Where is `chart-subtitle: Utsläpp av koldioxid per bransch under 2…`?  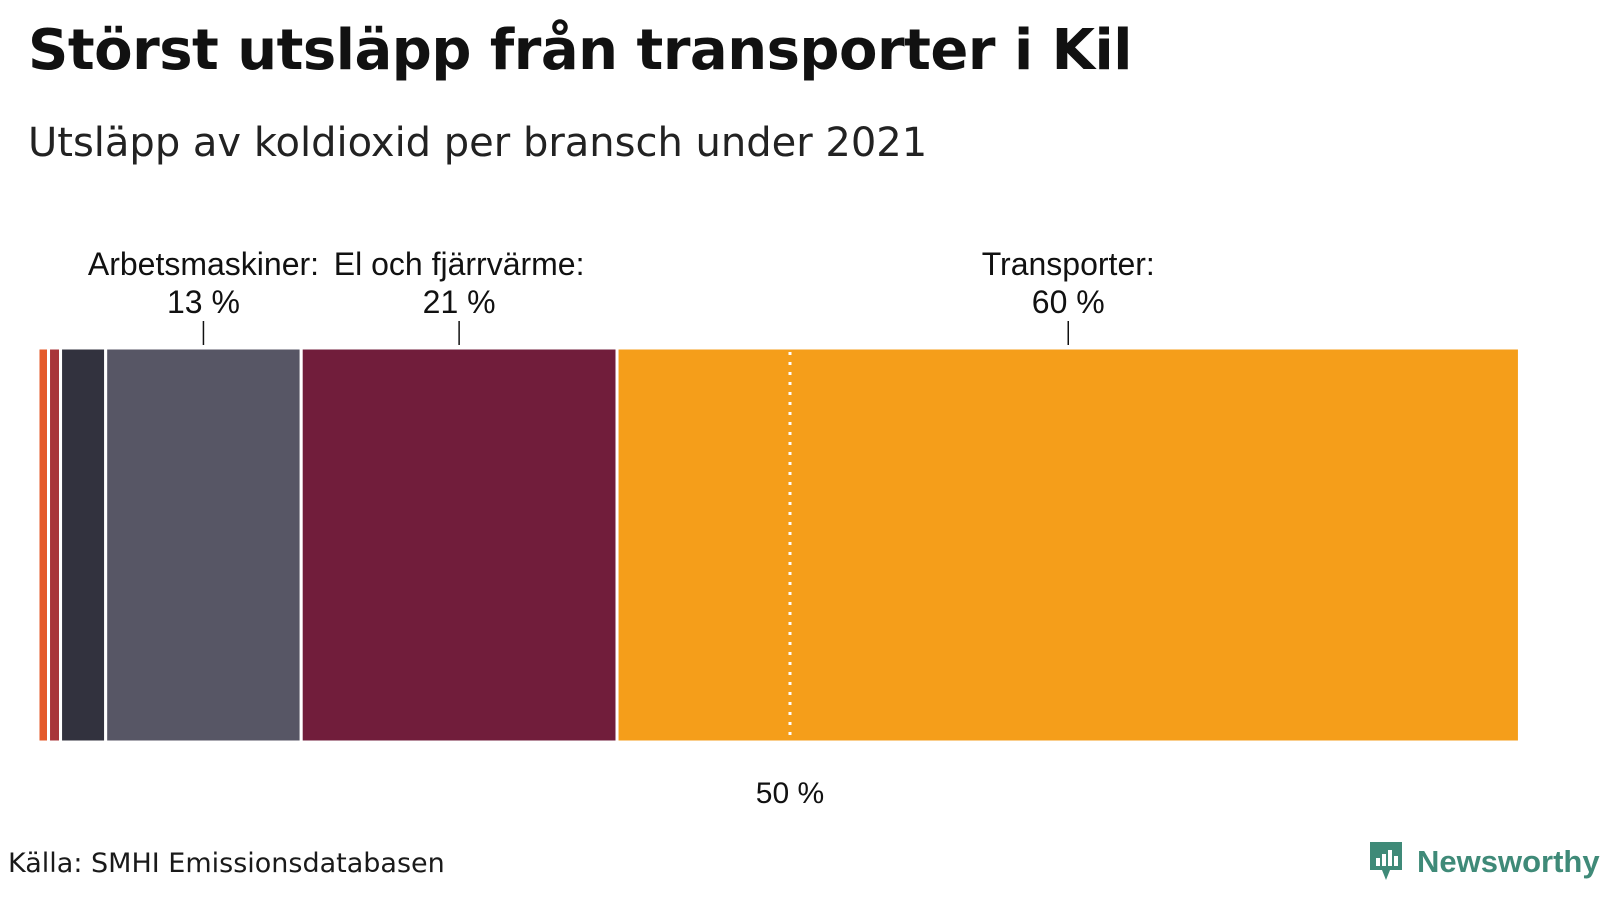
chart-subtitle: Utsläpp av koldioxid per bransch under 2… is located at coordinates (478, 143).